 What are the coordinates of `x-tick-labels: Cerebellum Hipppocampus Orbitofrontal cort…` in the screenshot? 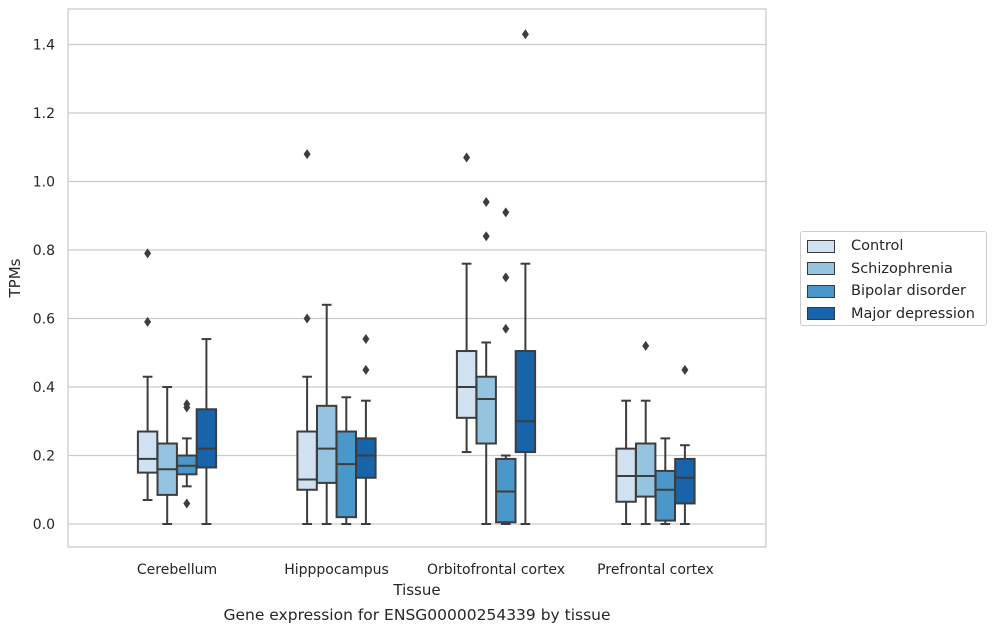 It's located at (425, 570).